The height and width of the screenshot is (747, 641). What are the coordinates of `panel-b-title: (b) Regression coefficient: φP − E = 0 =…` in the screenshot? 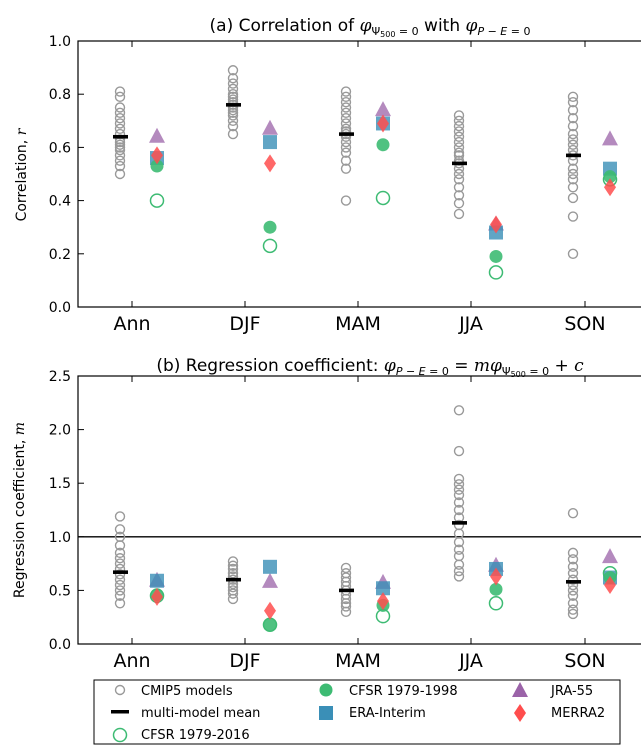 It's located at (370, 367).